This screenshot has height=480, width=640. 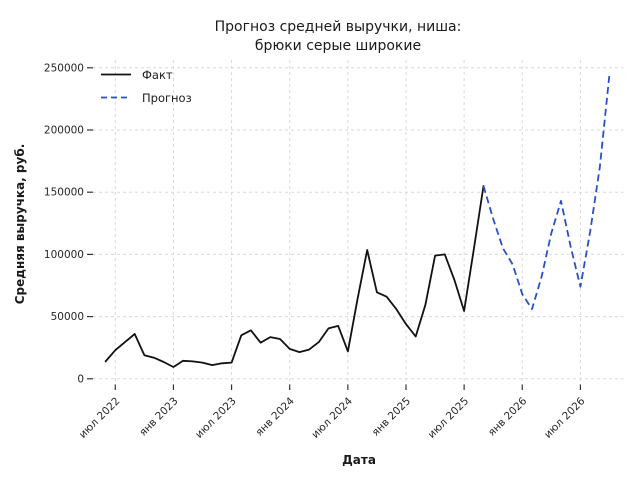 I want to click on legend: Факт Прогноз, so click(x=146, y=86).